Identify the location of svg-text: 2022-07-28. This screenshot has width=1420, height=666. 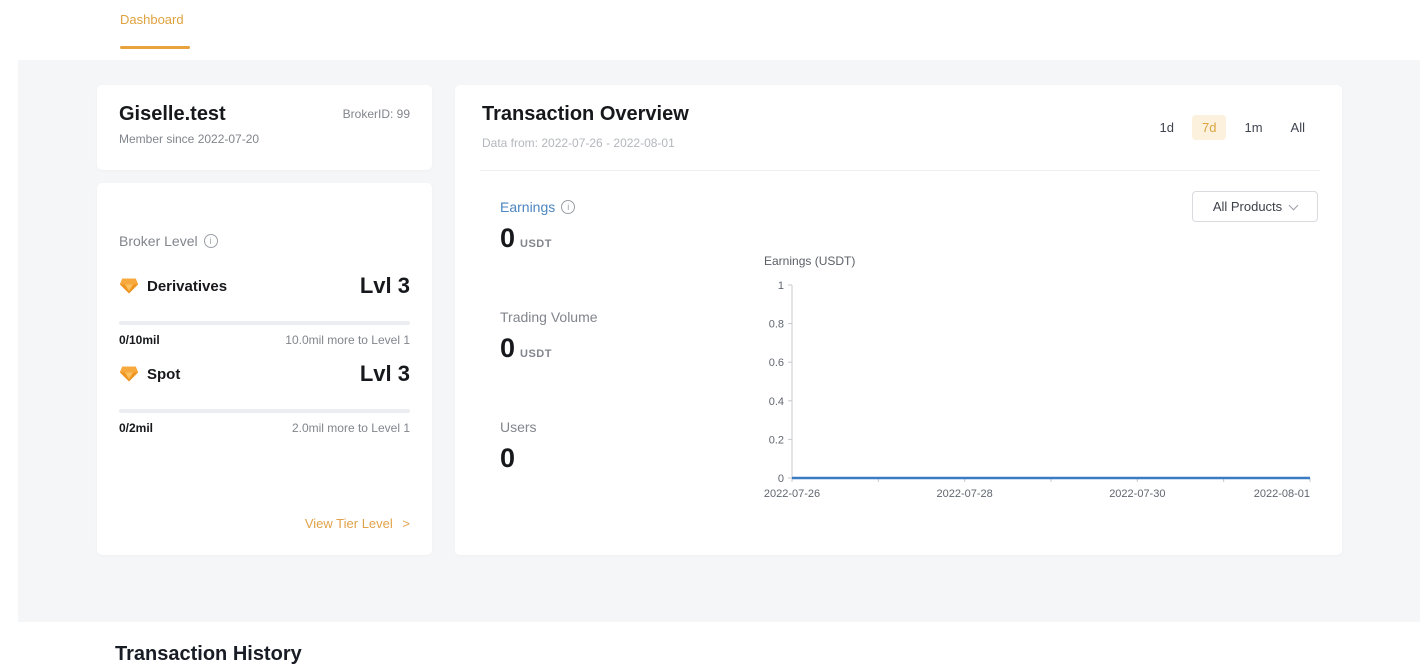
(965, 494).